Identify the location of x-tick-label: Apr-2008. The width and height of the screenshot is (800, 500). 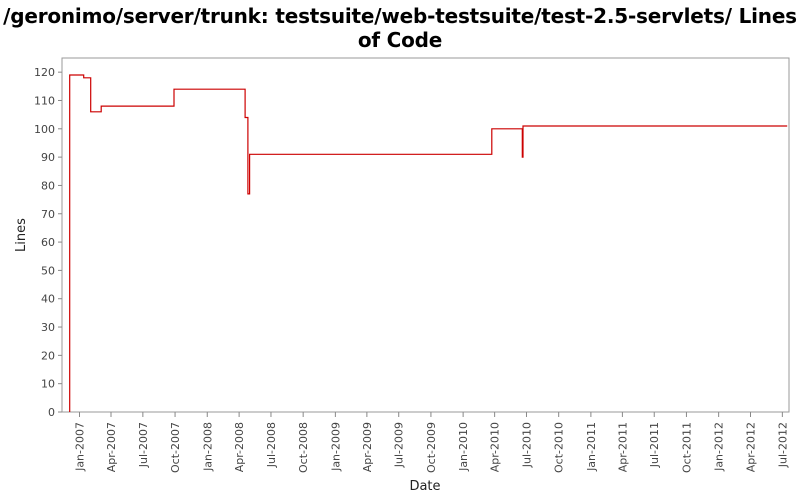
(239, 447).